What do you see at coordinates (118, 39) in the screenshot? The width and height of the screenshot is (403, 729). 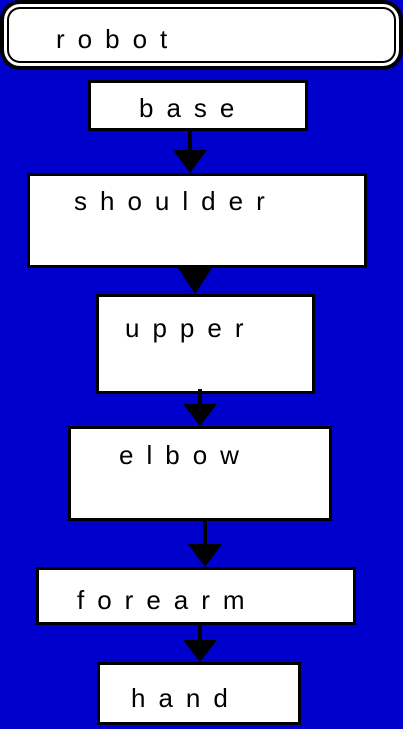 I see `node-robot-label: robot` at bounding box center [118, 39].